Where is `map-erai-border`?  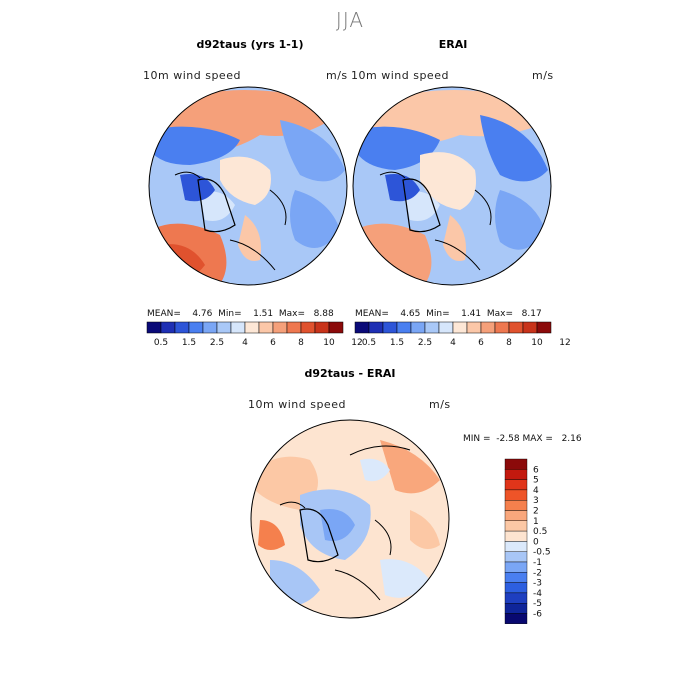 map-erai-border is located at coordinates (452, 186).